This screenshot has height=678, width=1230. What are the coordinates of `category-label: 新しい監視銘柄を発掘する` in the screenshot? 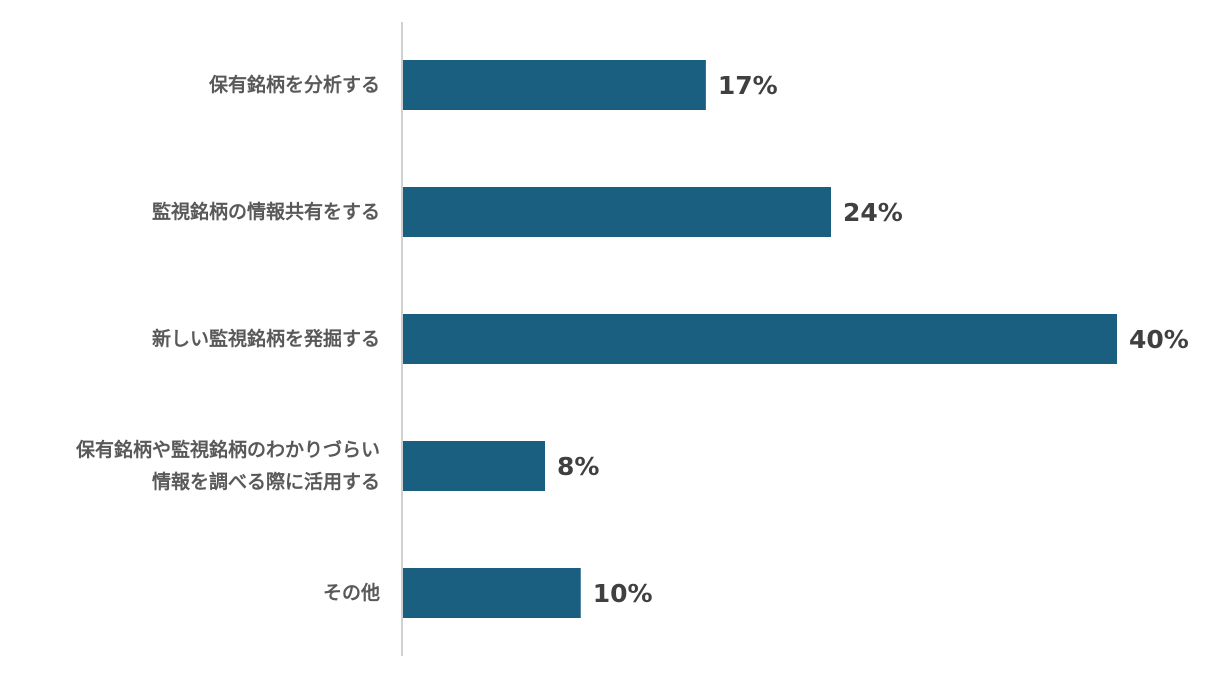 It's located at (265, 339).